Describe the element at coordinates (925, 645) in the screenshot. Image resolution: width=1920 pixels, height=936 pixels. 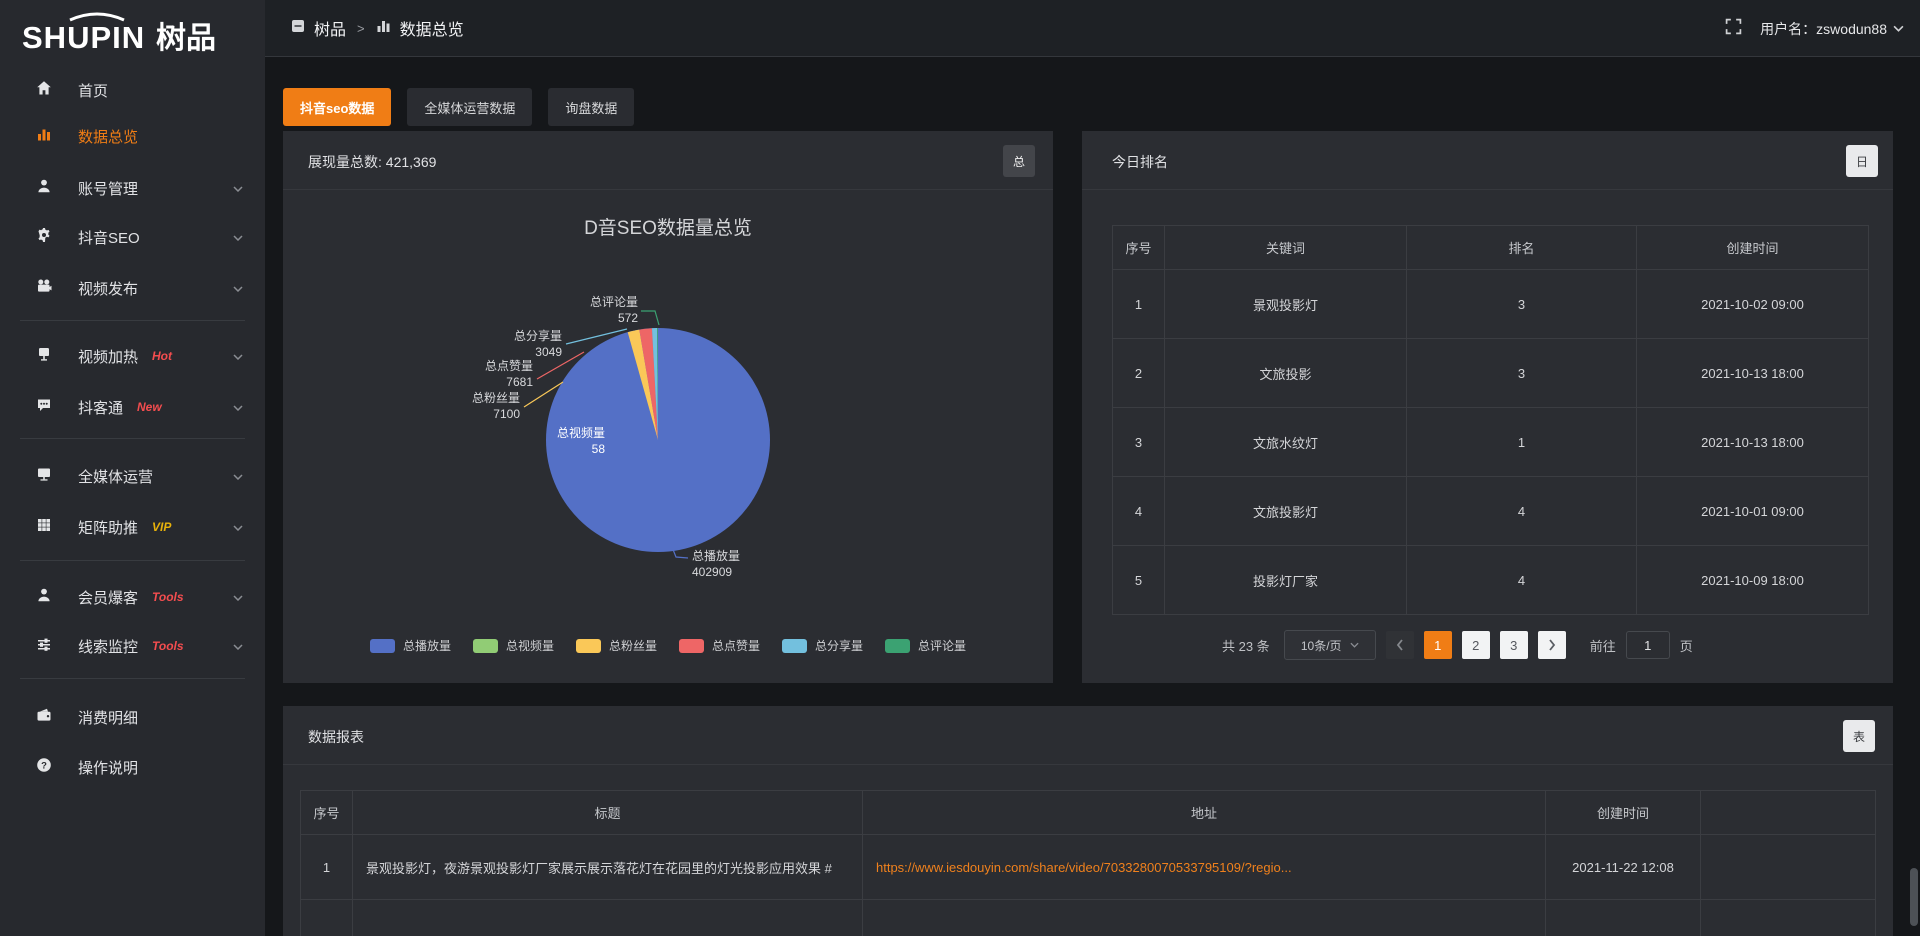
I see `legend-item: 总评论量` at that location.